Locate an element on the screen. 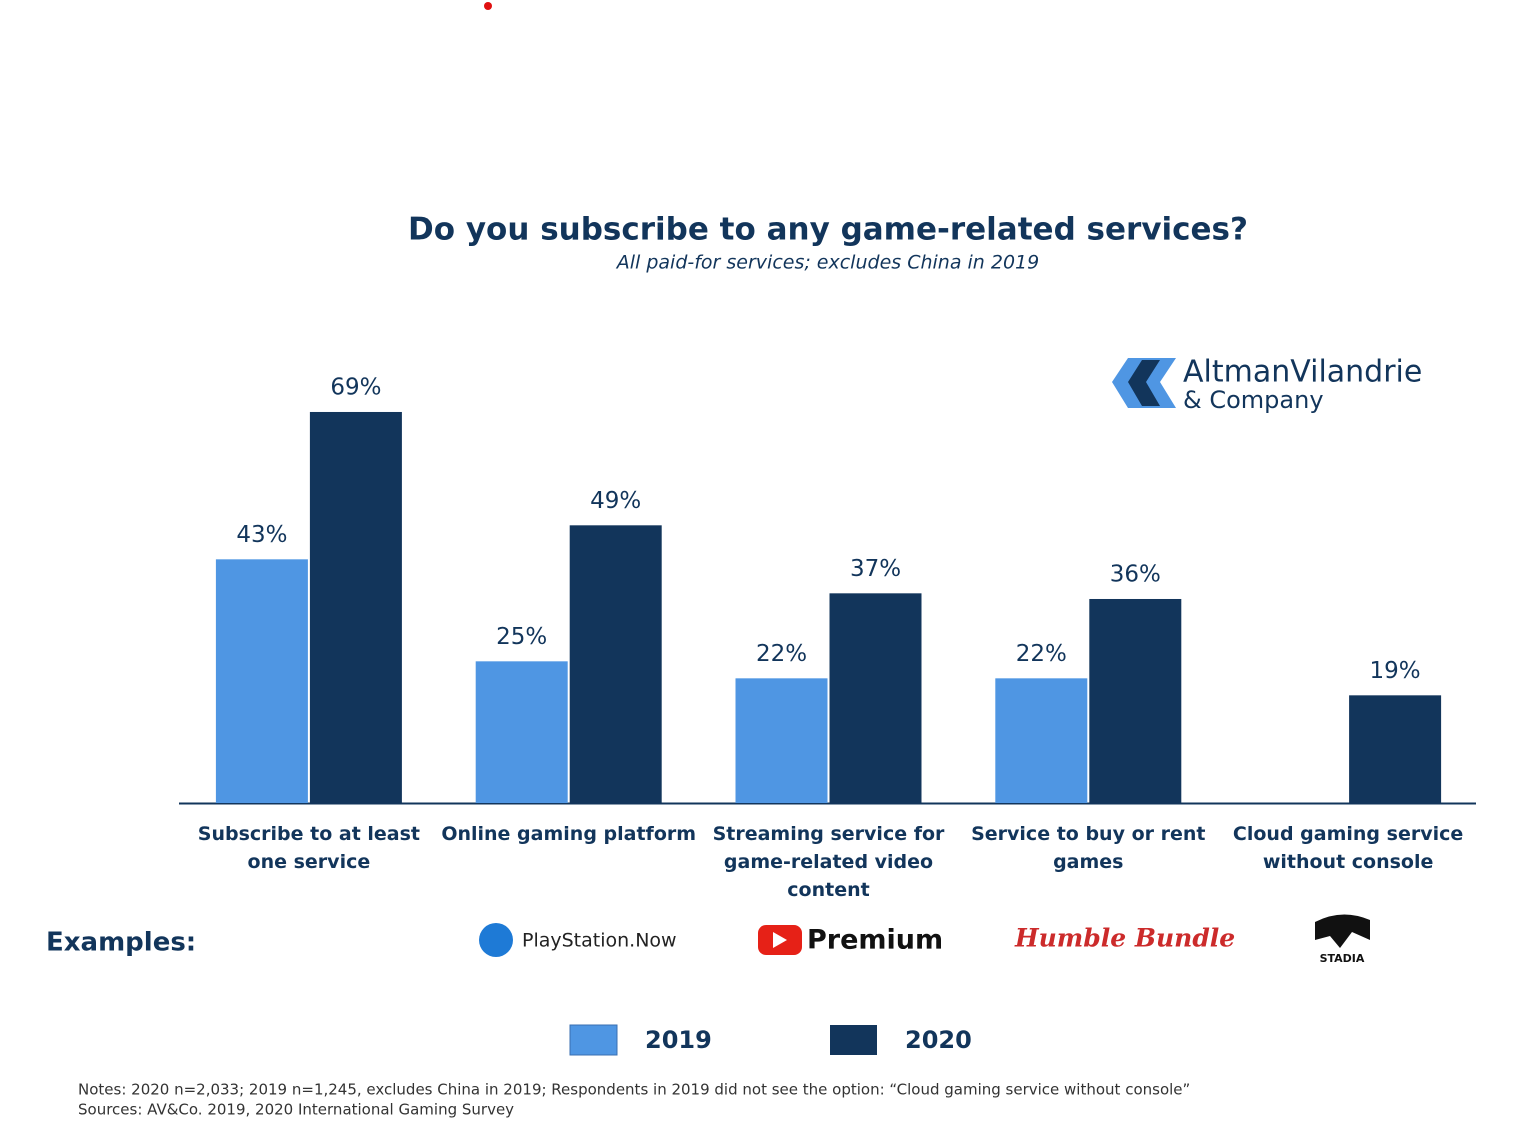 Image resolution: width=1527 pixels, height=1125 pixels. logo-mark is located at coordinates (1144, 383).